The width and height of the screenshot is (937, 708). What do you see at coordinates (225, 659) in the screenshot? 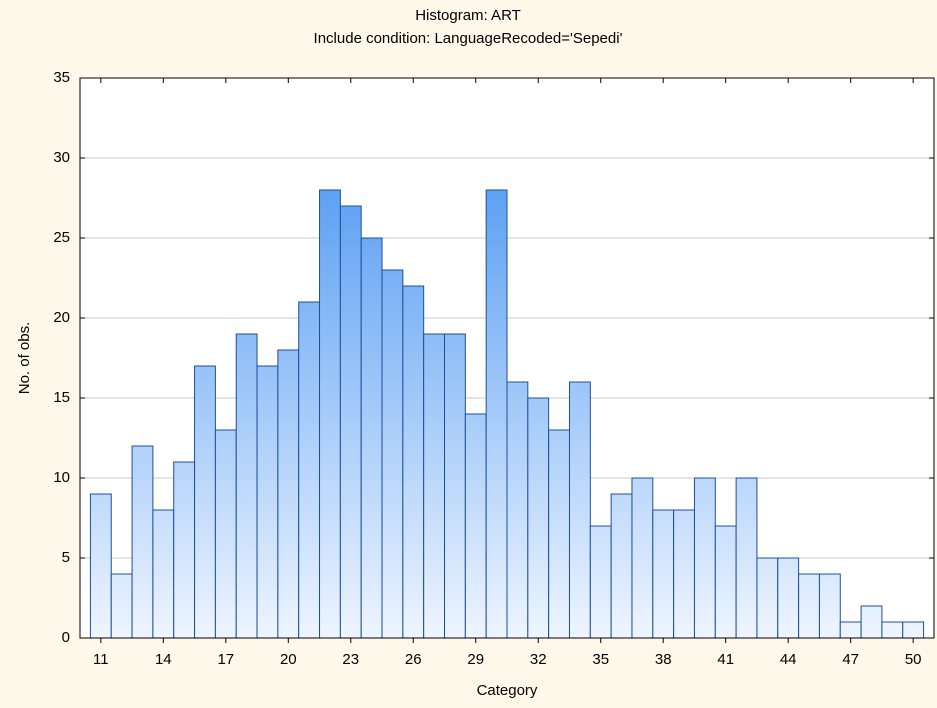
I see `x-tick-label: 17` at bounding box center [225, 659].